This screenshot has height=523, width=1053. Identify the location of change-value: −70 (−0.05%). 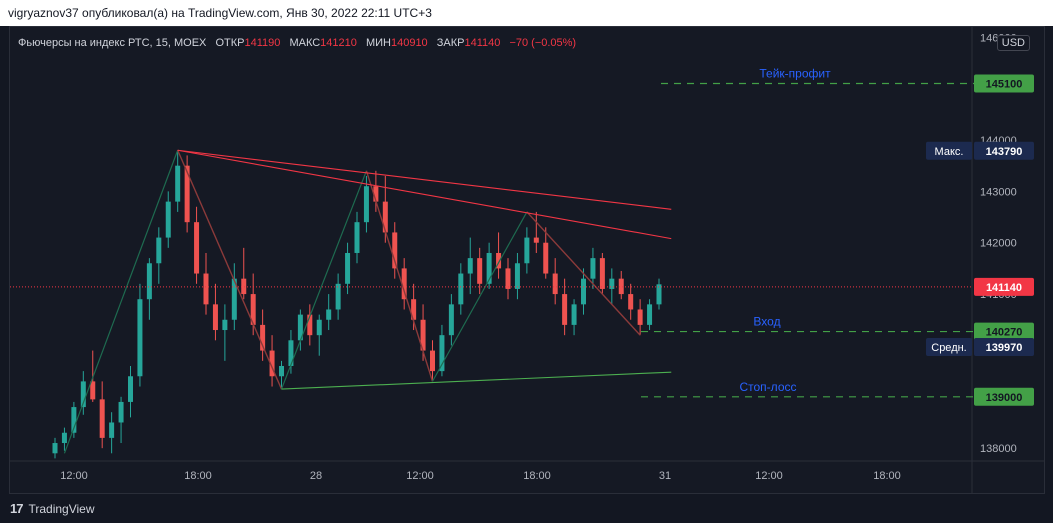
(543, 43).